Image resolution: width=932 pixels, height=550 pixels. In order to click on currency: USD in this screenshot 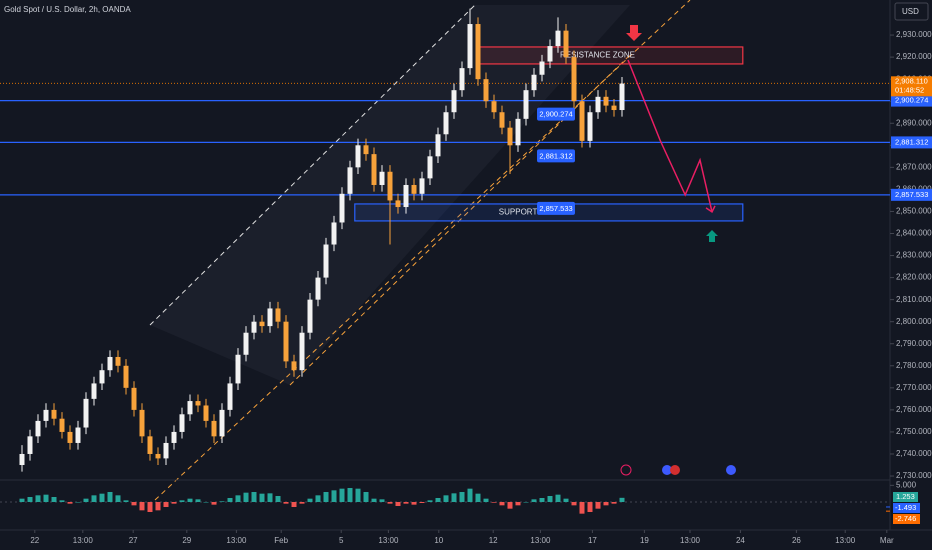, I will do `click(910, 11)`.